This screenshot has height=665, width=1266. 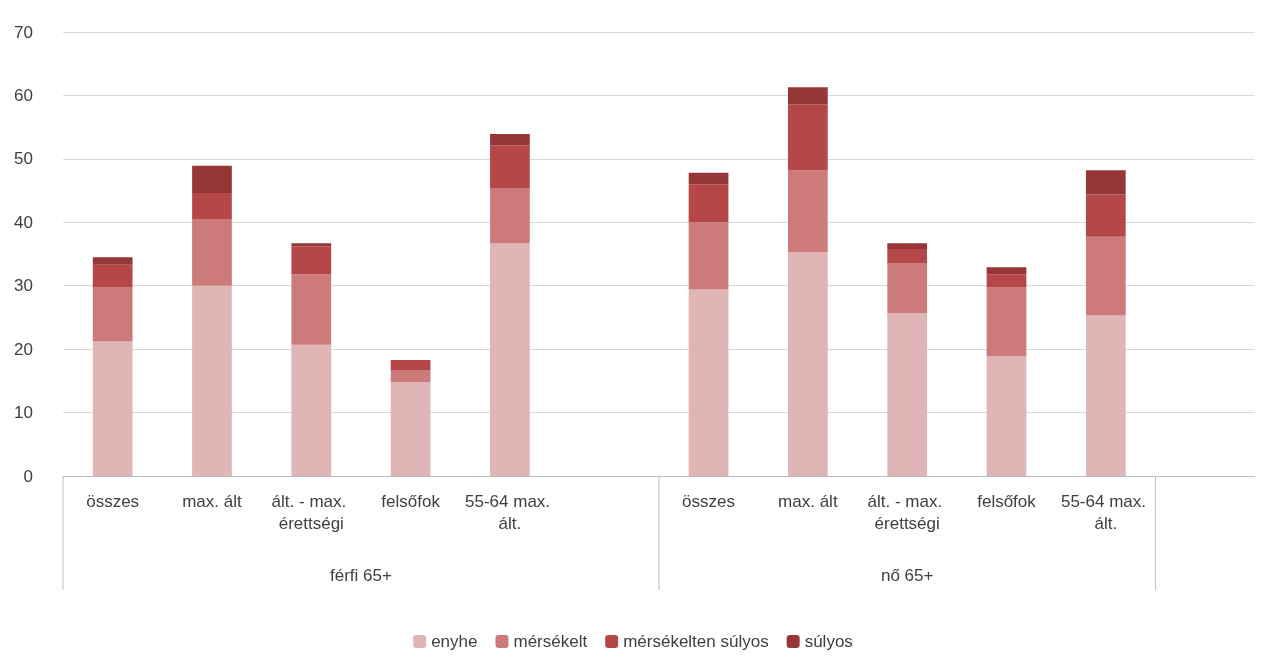 What do you see at coordinates (23, 32) in the screenshot?
I see `y-tick-label: 70` at bounding box center [23, 32].